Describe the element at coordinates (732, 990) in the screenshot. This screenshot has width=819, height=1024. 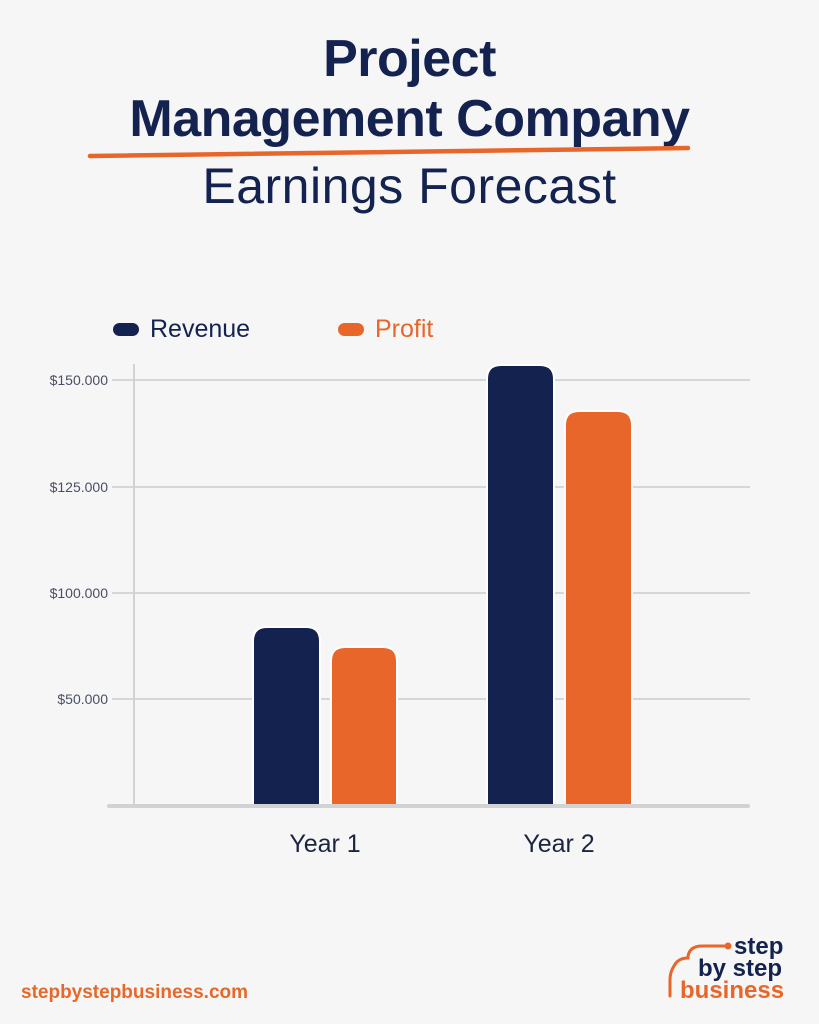
I see `logo-business: business` at that location.